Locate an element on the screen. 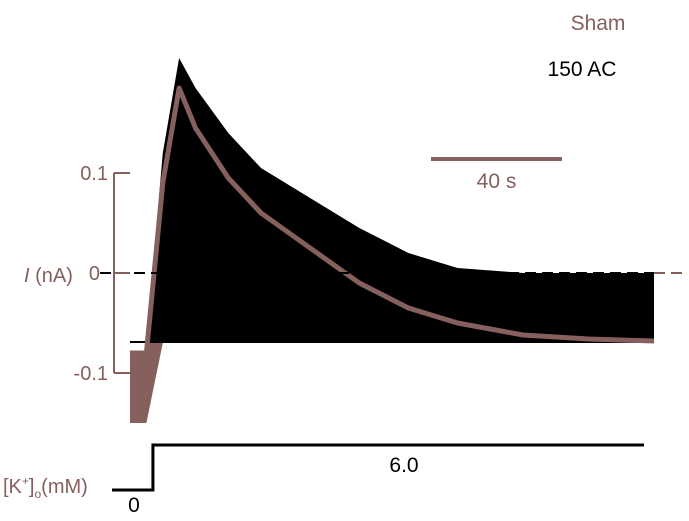  legend-entry-sham: Sham is located at coordinates (598, 23).